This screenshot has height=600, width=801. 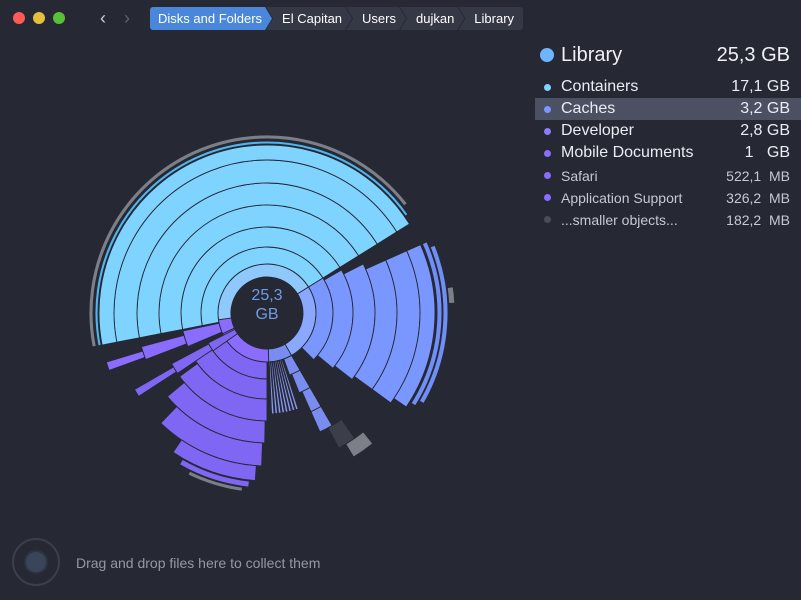 What do you see at coordinates (215, 481) in the screenshot?
I see `mobile-documents-outer-segment` at bounding box center [215, 481].